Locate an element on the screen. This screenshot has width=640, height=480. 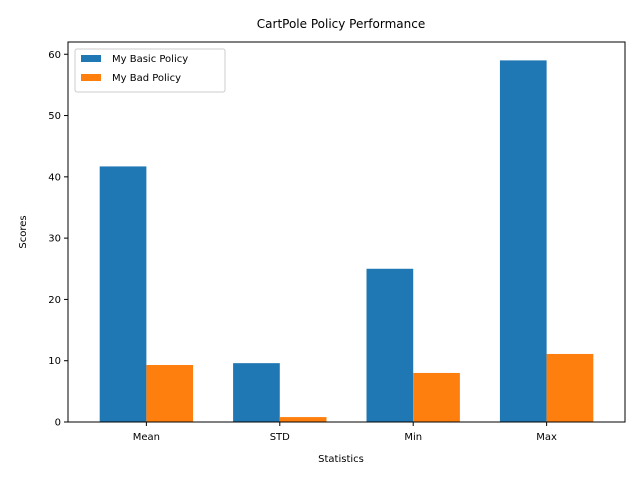
y-tick-label: 0 is located at coordinates (58, 423).